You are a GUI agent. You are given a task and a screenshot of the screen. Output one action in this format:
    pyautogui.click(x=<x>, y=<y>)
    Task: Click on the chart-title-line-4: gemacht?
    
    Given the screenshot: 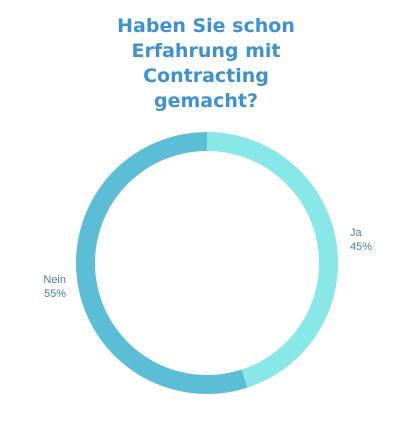 What is the action you would take?
    pyautogui.click(x=206, y=101)
    